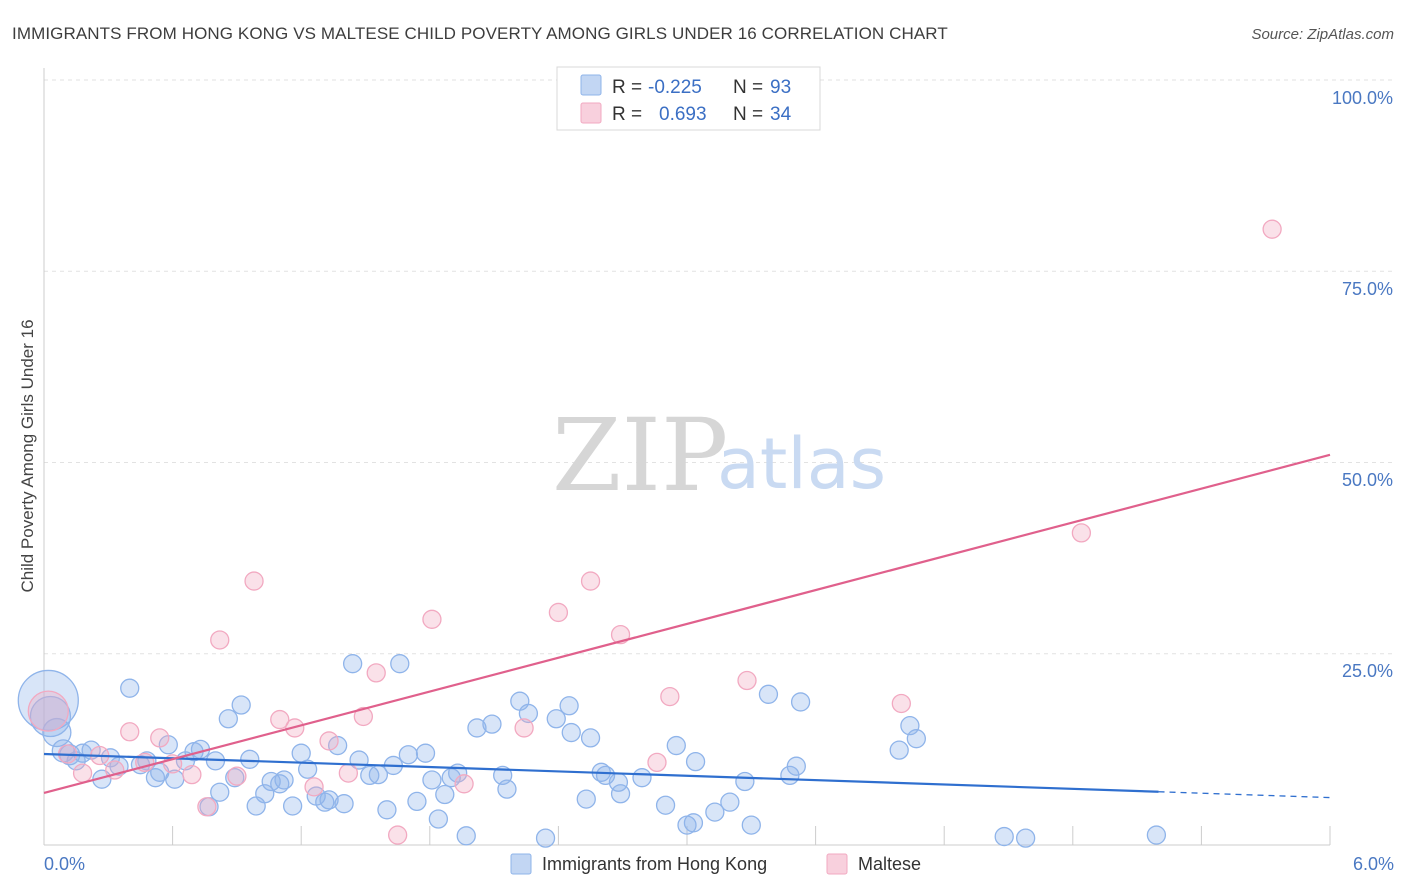 This screenshot has height=892, width=1406. What do you see at coordinates (748, 114) in the screenshot?
I see `legend-n-label: N =` at bounding box center [748, 114].